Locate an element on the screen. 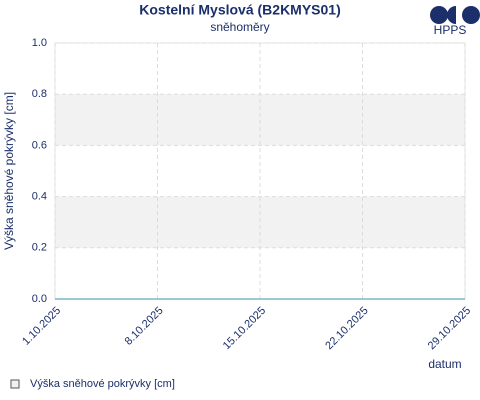 This screenshot has width=480, height=400. x-tick-label: 22.10.2025 is located at coordinates (346, 328).